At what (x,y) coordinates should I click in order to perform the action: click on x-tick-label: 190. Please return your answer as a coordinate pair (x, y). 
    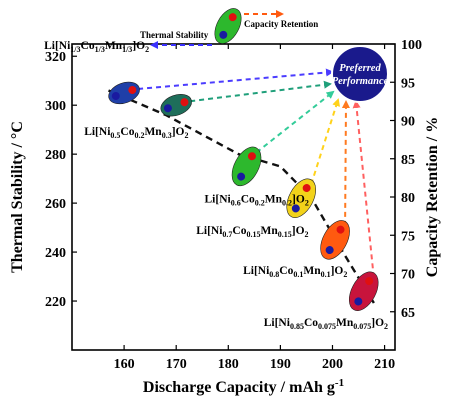
    Looking at the image, I should click on (280, 364).